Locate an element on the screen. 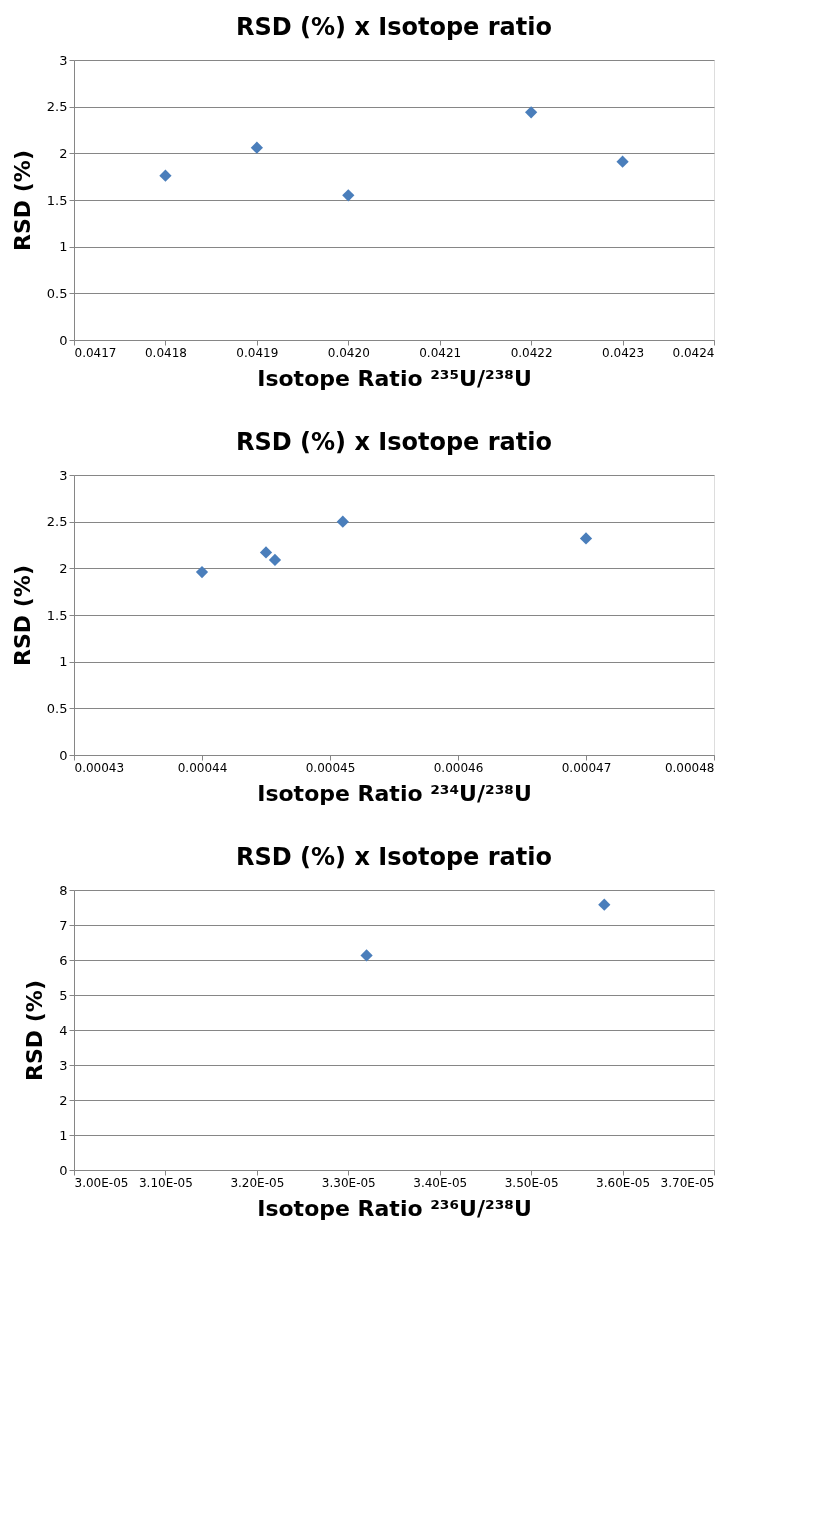 The image size is (836, 1524). x-tick-label: 3.10E-05 is located at coordinates (165, 1182).